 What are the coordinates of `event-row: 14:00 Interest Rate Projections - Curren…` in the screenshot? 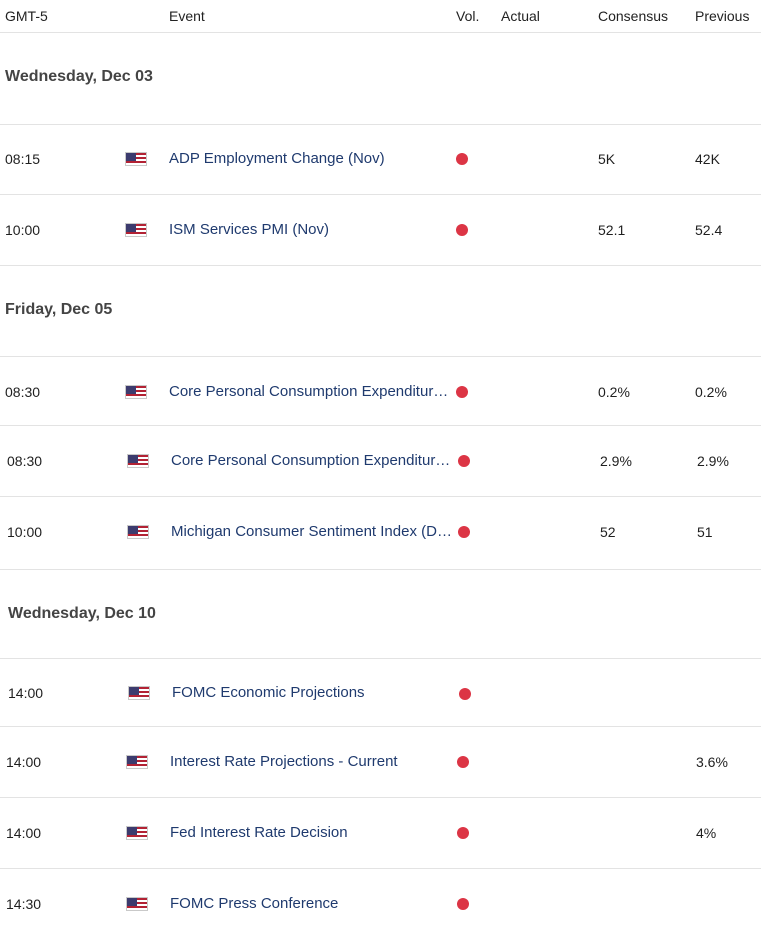 It's located at (380, 762).